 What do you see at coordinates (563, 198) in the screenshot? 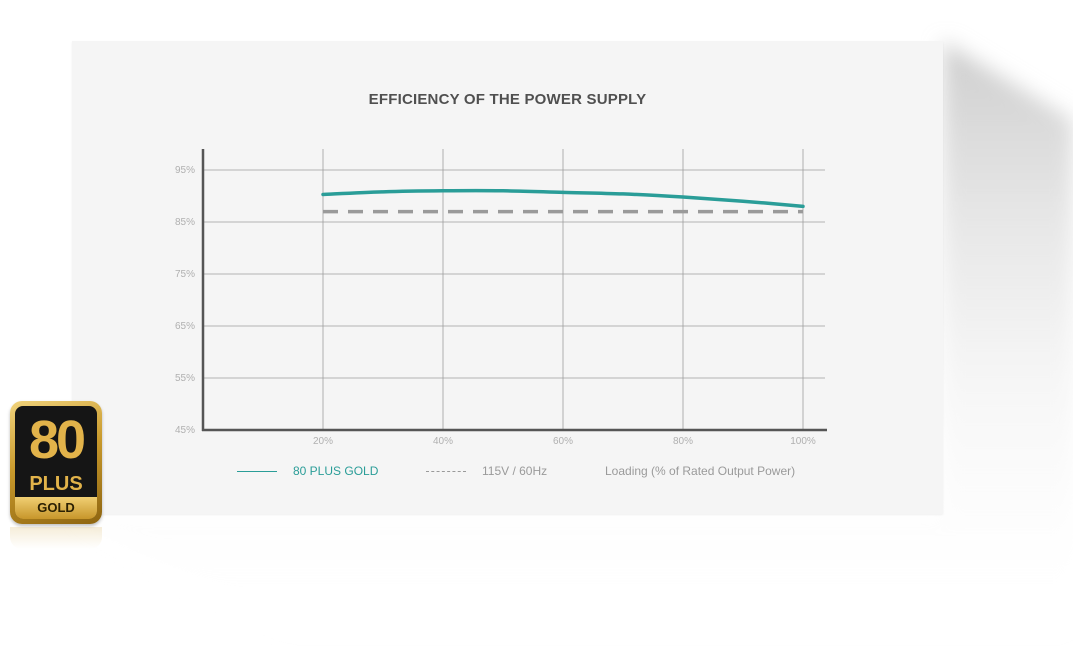
I see `series-80-plus-gold-line` at bounding box center [563, 198].